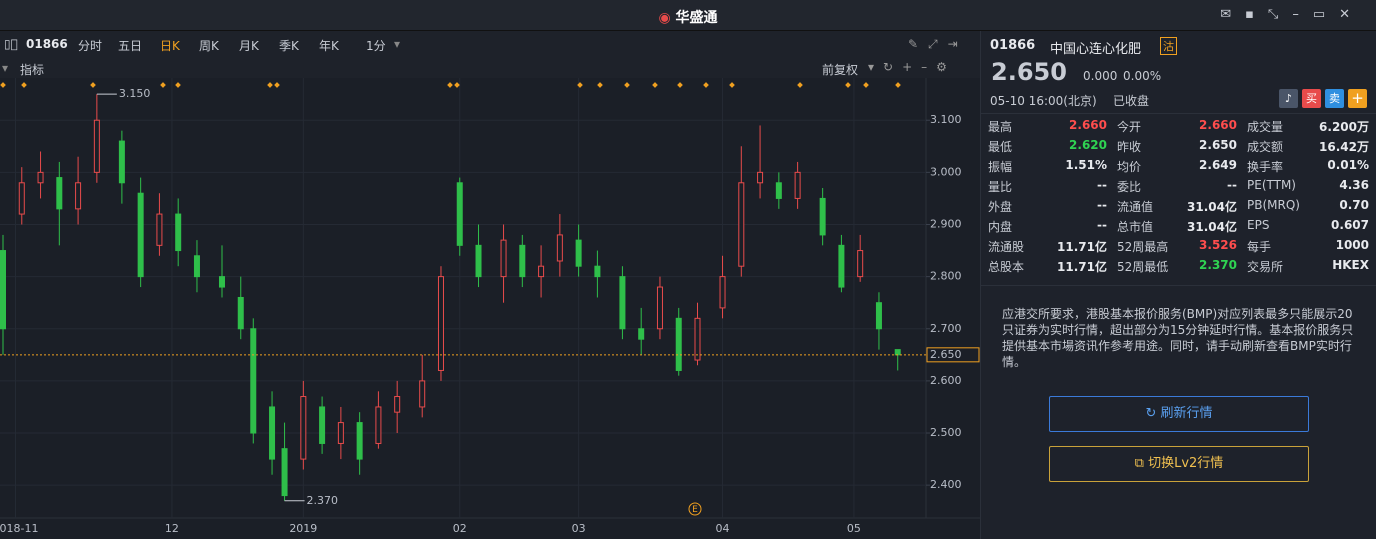  What do you see at coordinates (209, 46) in the screenshot?
I see `tab: 周K` at bounding box center [209, 46].